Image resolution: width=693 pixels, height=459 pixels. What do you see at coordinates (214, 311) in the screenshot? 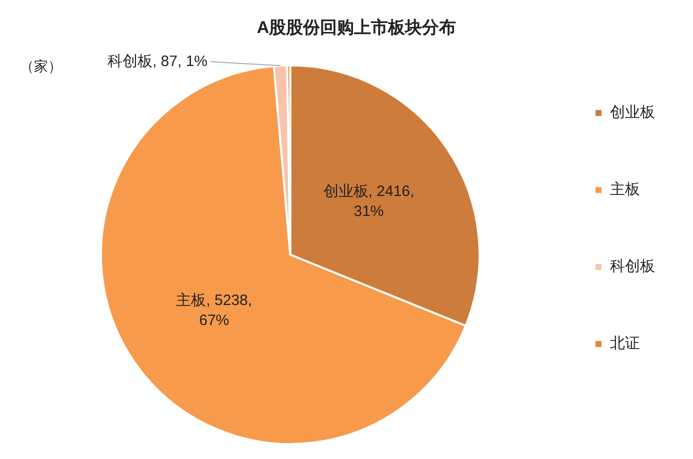
I see `data-label: 主板, 5238, 67%` at bounding box center [214, 311].